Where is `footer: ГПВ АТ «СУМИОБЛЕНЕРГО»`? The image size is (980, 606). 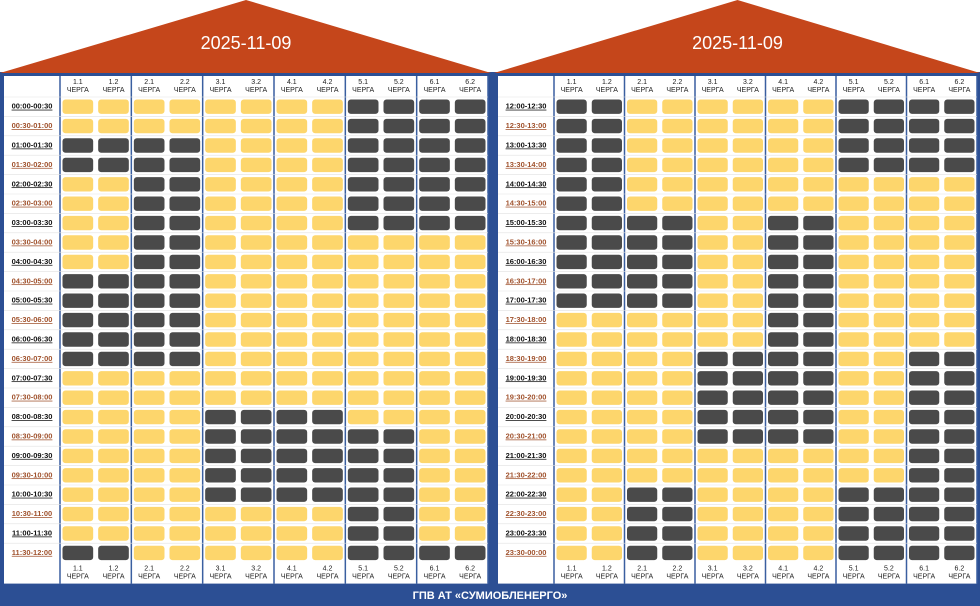 footer: ГПВ АТ «СУМИОБЛЕНЕРГО» is located at coordinates (490, 596).